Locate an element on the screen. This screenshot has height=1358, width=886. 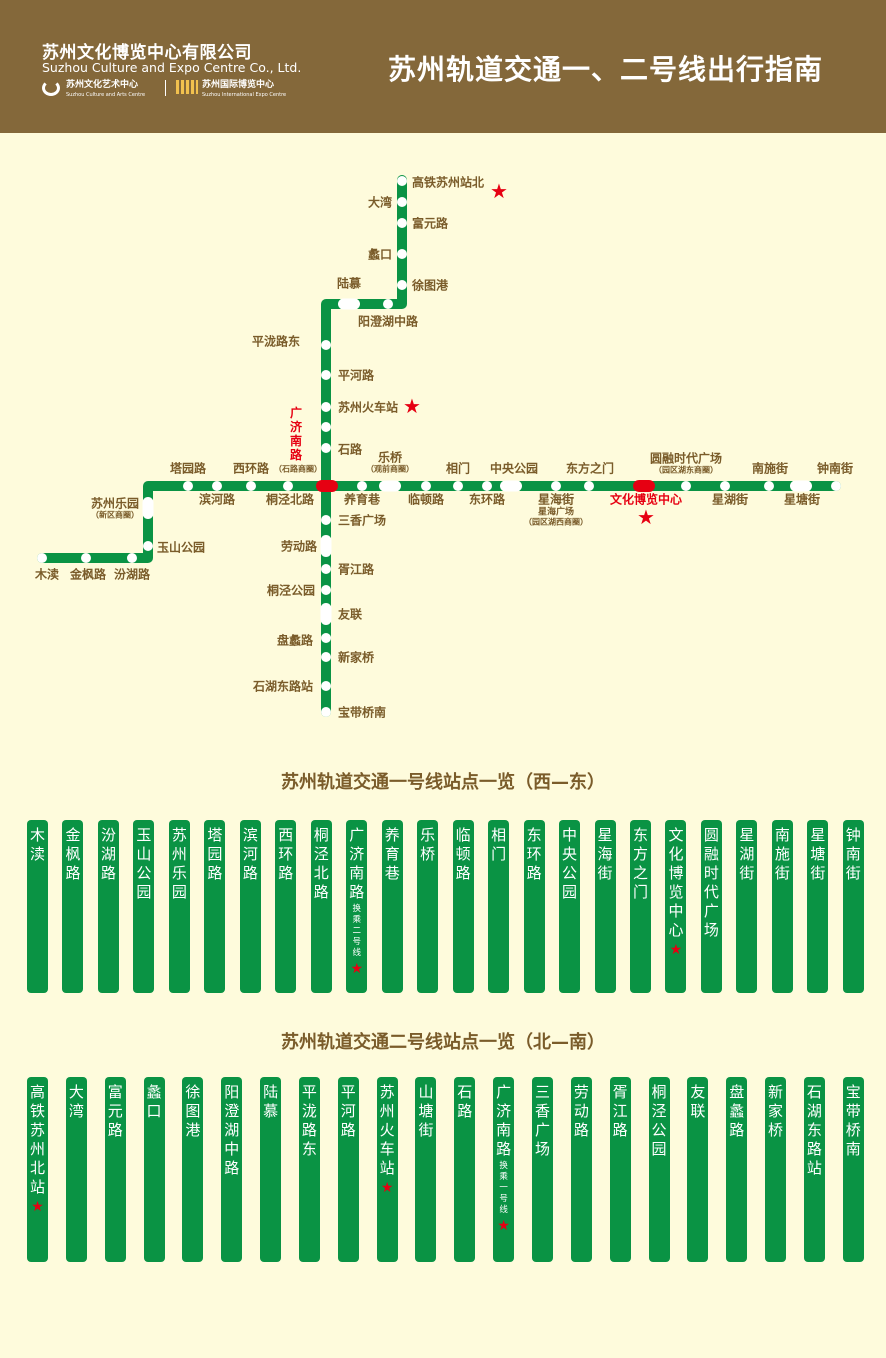
station-column: 平泷路东 is located at coordinates (309, 1169).